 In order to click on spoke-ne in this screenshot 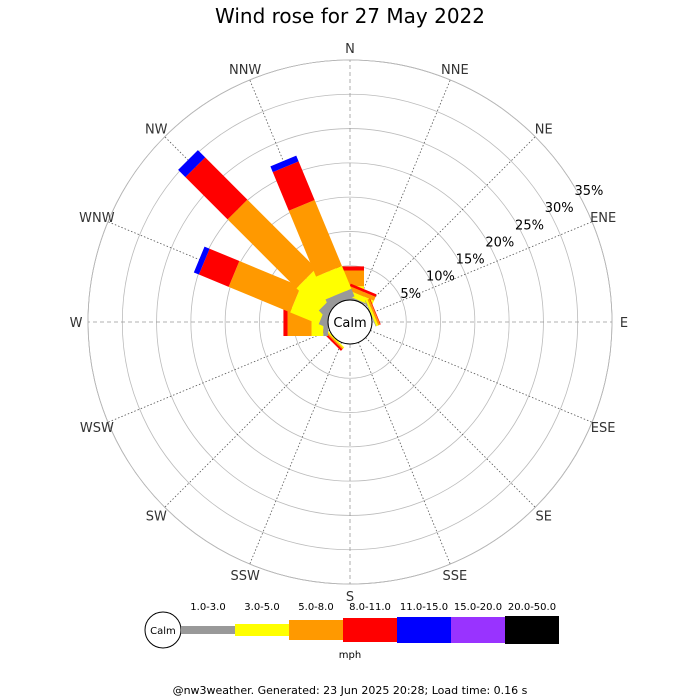, I will do `click(450, 221)`.